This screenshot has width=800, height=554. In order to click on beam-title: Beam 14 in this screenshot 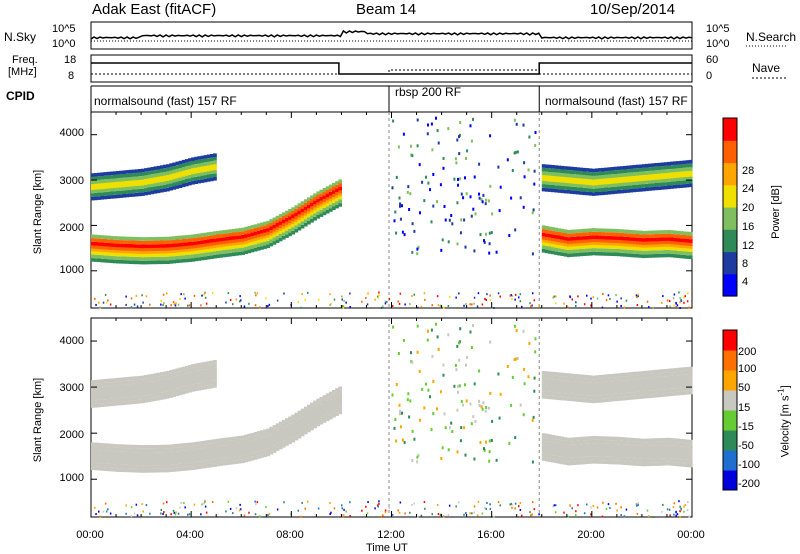, I will do `click(386, 9)`.